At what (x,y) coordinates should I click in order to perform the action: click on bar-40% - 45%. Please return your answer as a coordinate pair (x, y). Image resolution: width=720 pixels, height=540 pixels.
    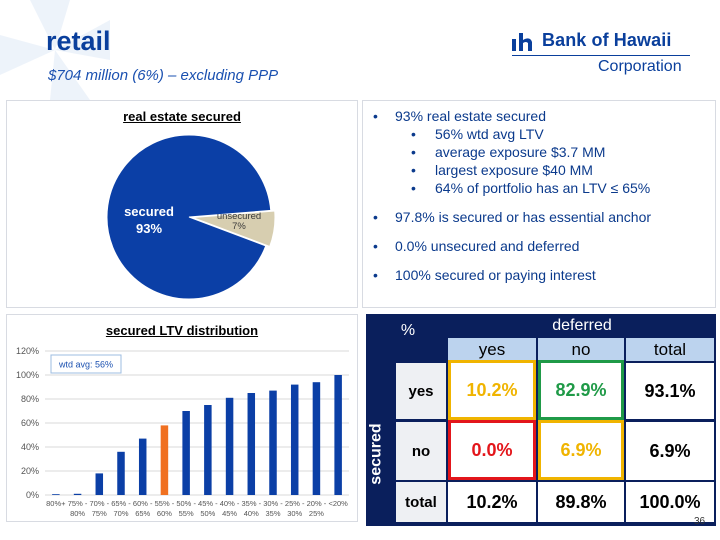
    Looking at the image, I should click on (229, 446).